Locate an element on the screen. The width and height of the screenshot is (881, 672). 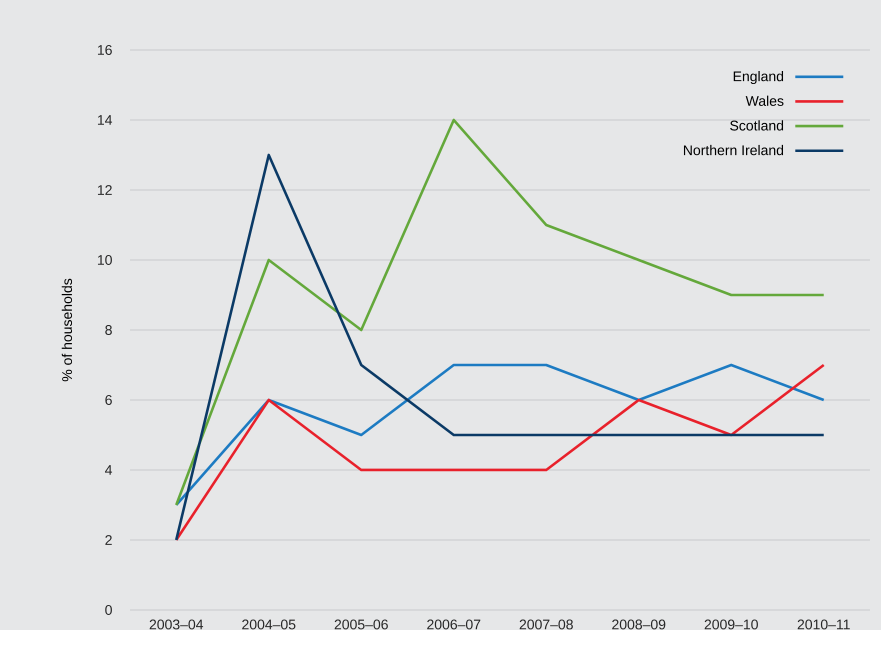
x-tick-label: 2004–05 is located at coordinates (269, 625).